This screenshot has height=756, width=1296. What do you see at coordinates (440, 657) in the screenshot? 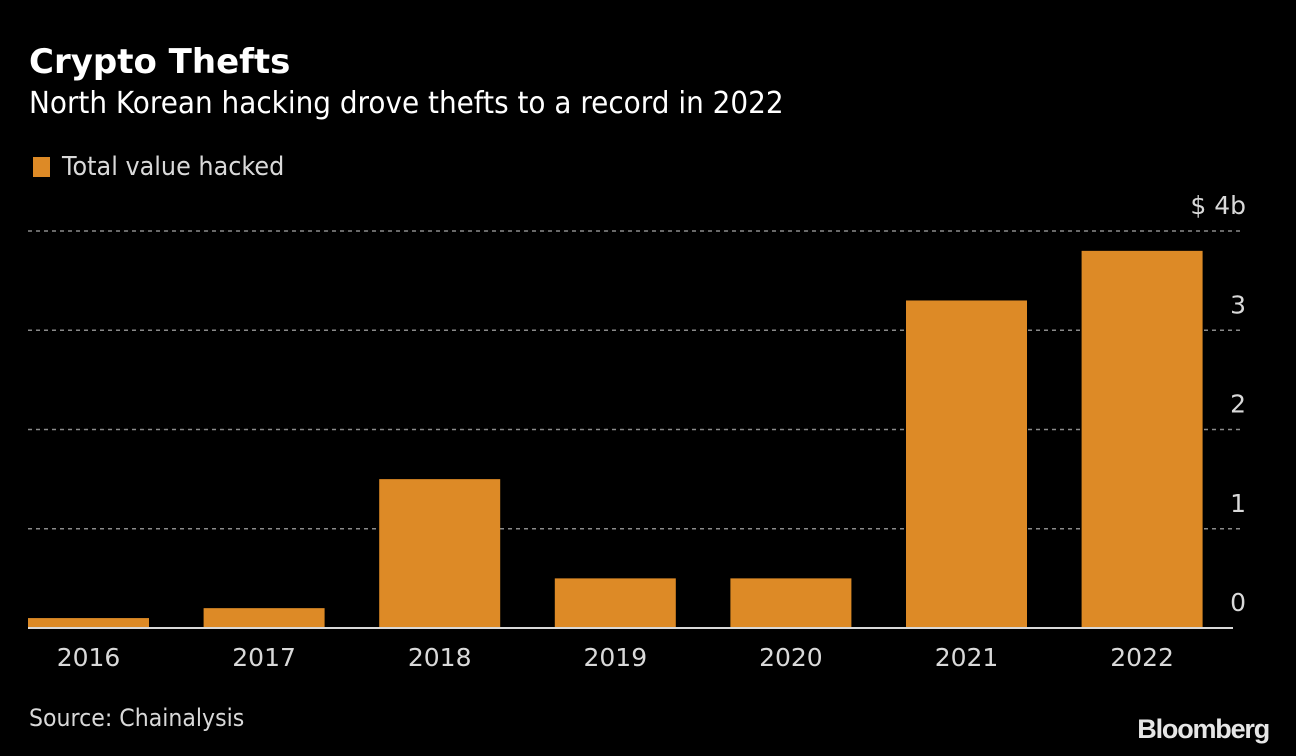
I see `x-tick-label: 2018` at bounding box center [440, 657].